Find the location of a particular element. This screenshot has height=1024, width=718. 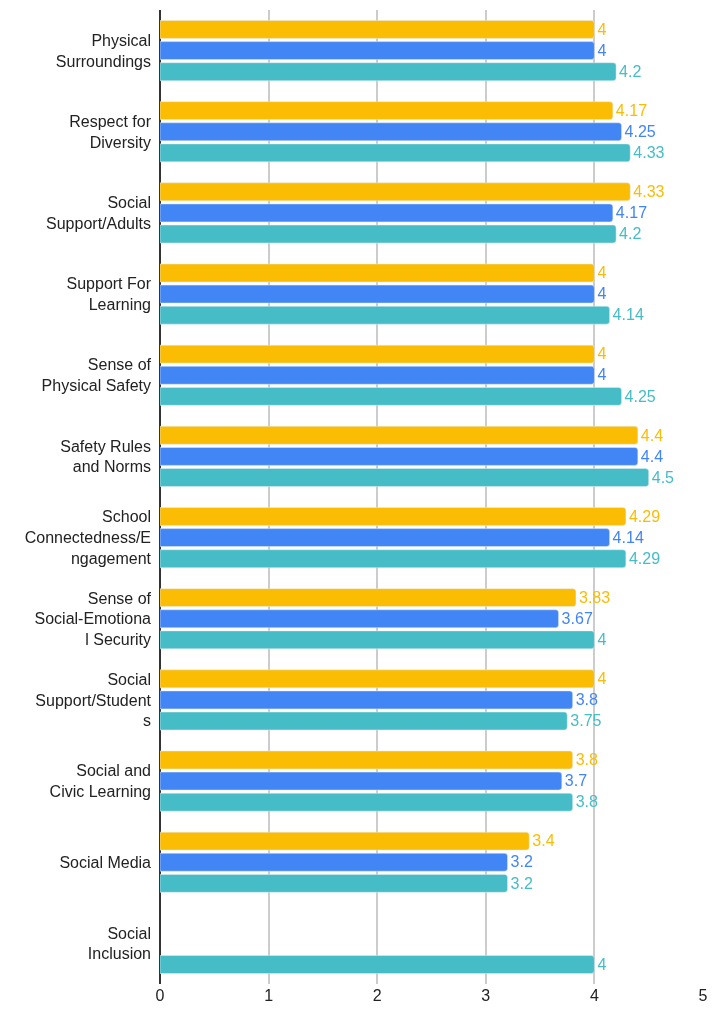

x-tick-label: 0 is located at coordinates (160, 995).